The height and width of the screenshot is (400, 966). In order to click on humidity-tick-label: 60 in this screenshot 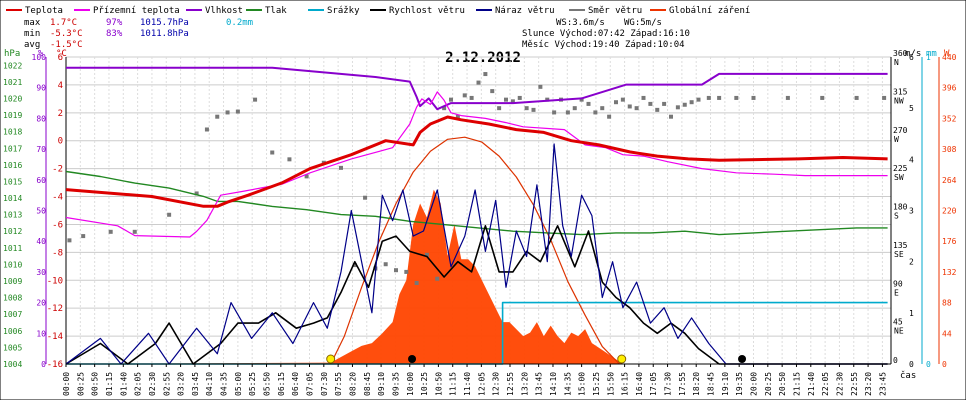, I will do `click(41, 180)`.